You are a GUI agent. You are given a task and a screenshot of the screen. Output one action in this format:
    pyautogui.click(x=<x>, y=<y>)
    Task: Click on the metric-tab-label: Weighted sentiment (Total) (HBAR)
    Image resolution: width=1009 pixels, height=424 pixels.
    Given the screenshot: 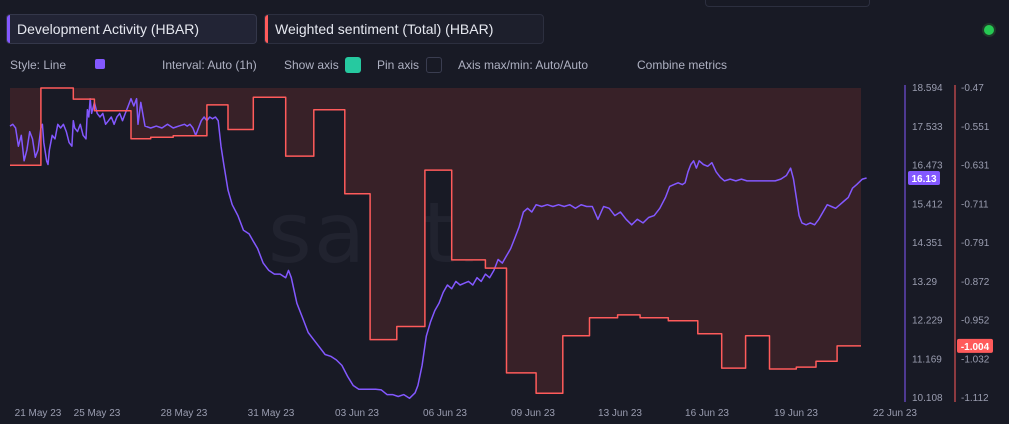 What is the action you would take?
    pyautogui.click(x=384, y=29)
    